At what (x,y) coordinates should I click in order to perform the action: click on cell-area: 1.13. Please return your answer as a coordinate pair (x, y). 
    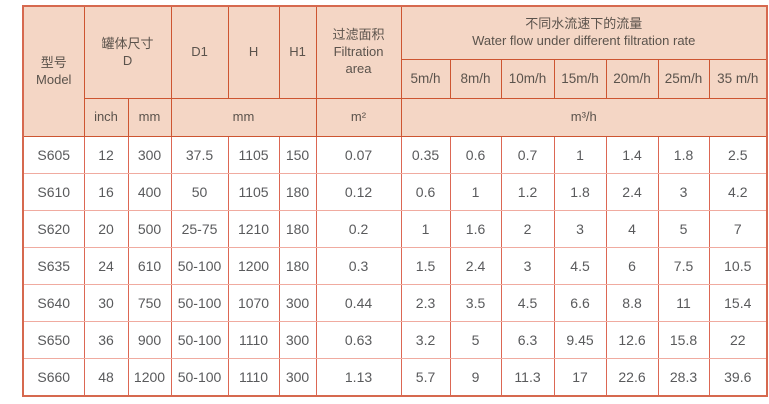
    Looking at the image, I should click on (358, 377).